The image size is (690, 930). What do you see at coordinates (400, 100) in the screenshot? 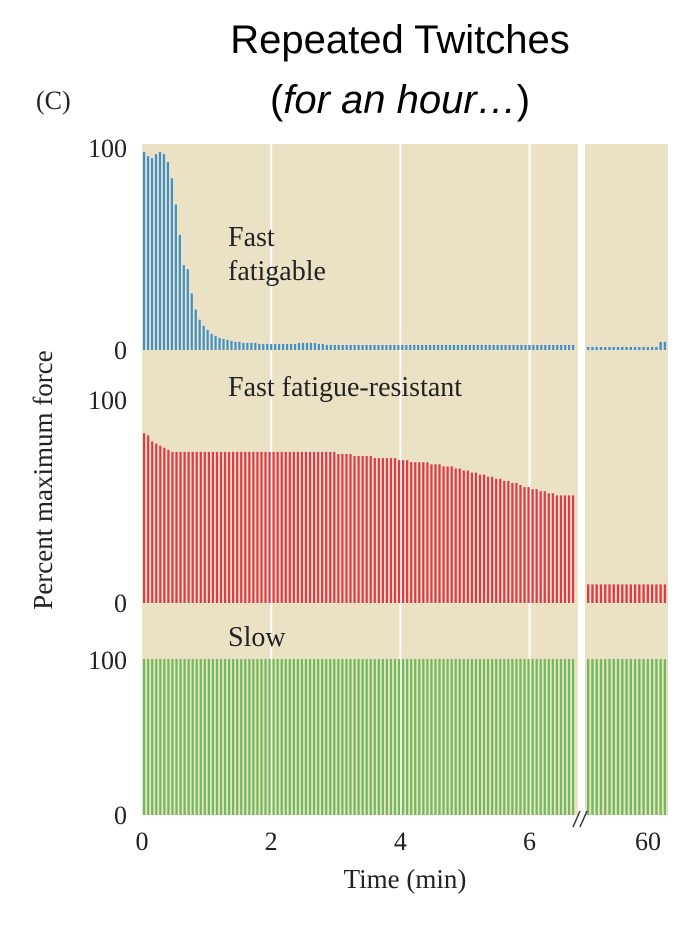
I see `chart-title-line2: (for an hour…)` at bounding box center [400, 100].